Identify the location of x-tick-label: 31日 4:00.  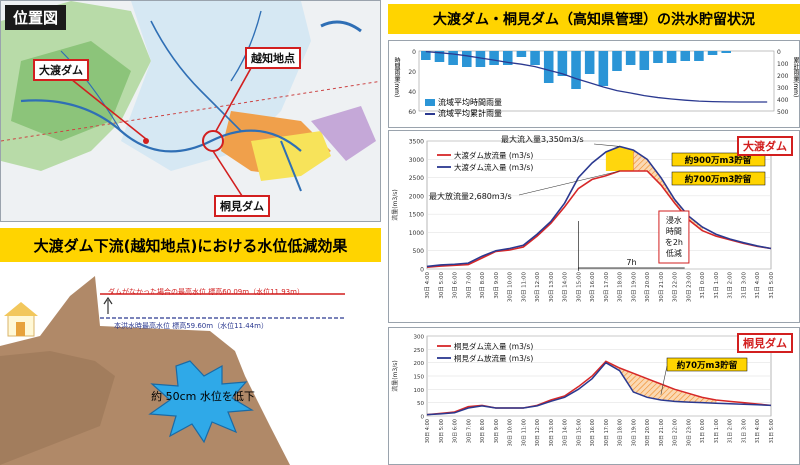
(757, 285).